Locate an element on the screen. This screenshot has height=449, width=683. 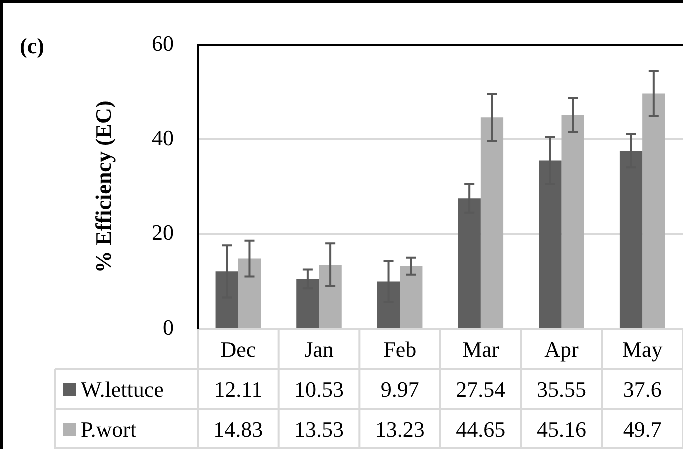
data-label: 10.53 is located at coordinates (319, 389).